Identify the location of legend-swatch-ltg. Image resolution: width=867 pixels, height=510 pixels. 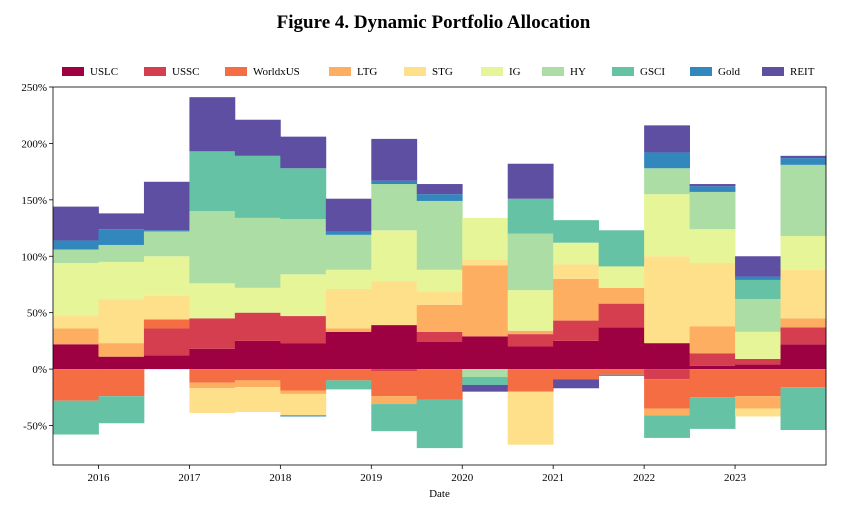
(340, 71).